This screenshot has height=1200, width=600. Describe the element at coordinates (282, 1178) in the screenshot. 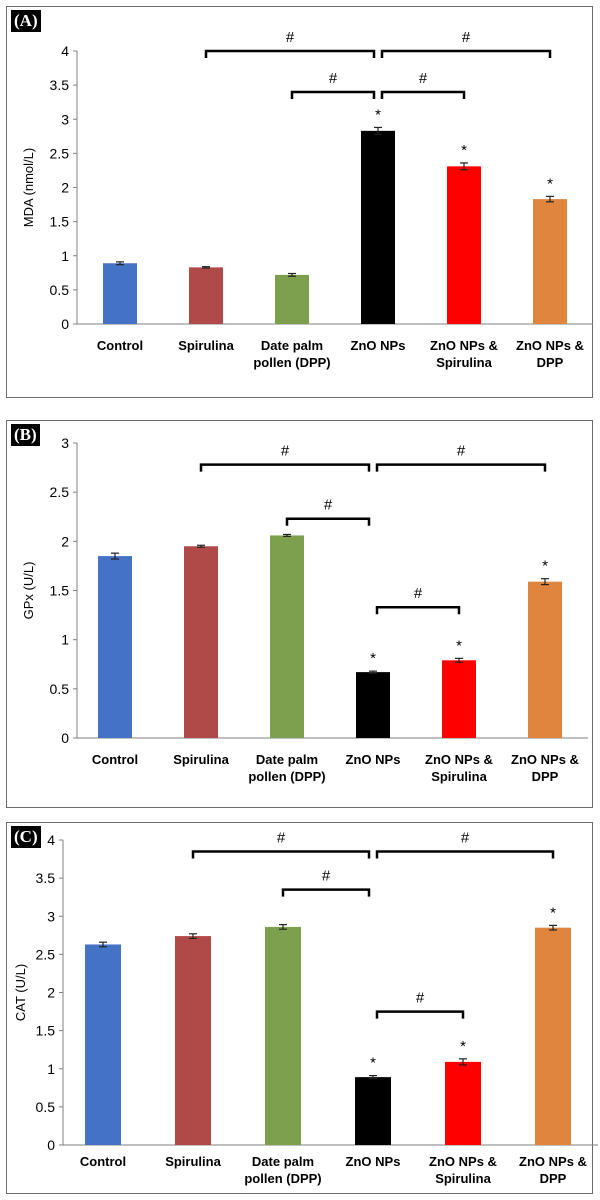

I see `category-label-line: pollen (DPP)` at that location.